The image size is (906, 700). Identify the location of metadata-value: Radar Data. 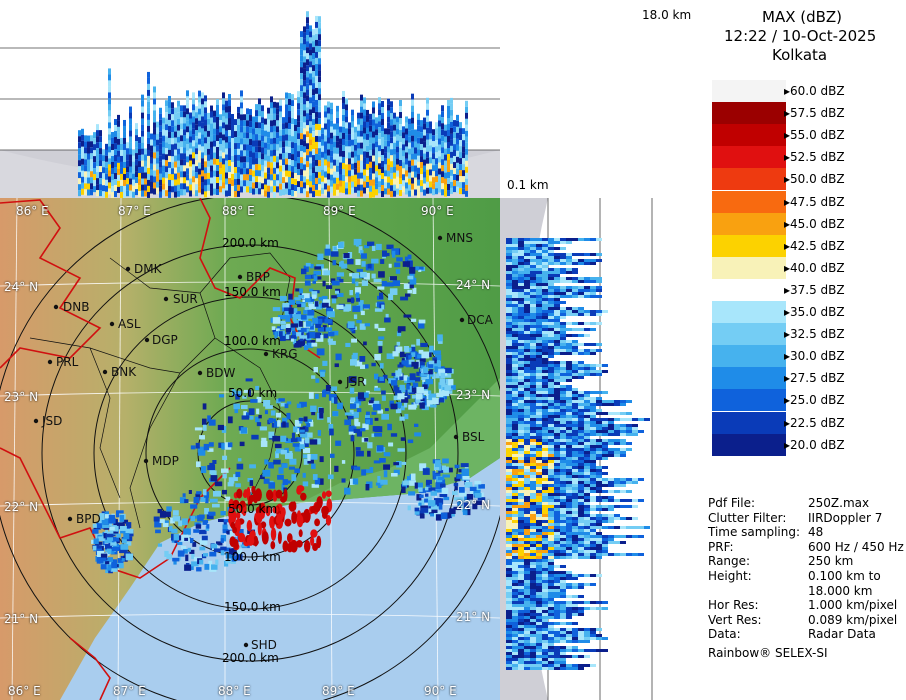
(842, 634).